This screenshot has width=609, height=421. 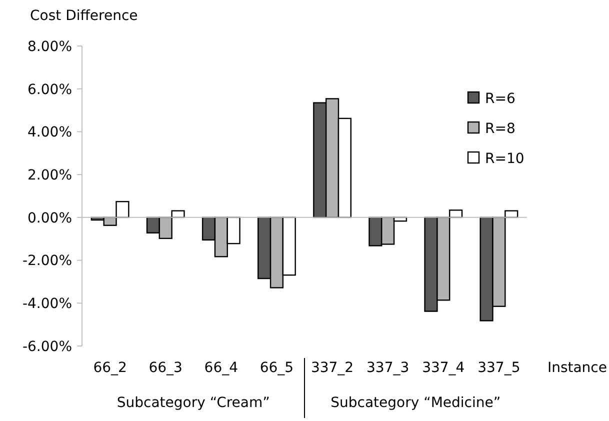 What do you see at coordinates (50, 218) in the screenshot?
I see `y-tick-label: 0.00%` at bounding box center [50, 218].